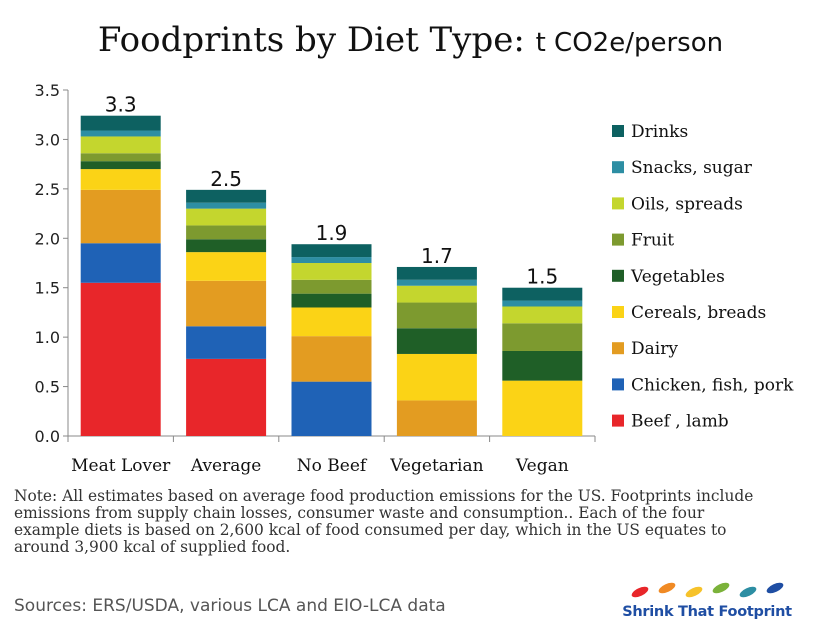 The height and width of the screenshot is (634, 821). I want to click on footprint-marks-icon, so click(707, 590).